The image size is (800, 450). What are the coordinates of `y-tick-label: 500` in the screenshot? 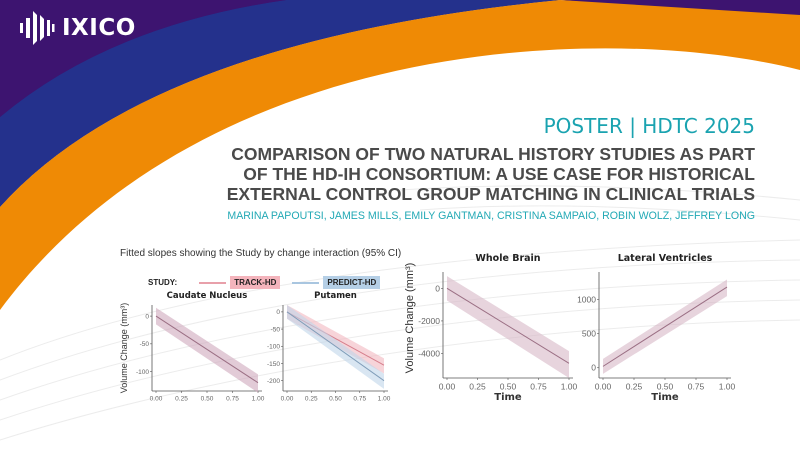 It's located at (589, 334).